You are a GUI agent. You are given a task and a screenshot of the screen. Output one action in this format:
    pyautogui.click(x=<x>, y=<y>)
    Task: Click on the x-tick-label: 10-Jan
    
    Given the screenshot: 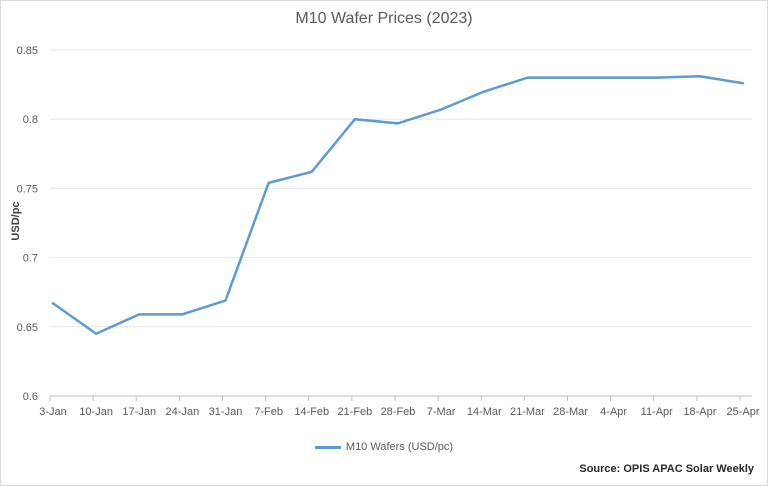 What is the action you would take?
    pyautogui.click(x=96, y=412)
    